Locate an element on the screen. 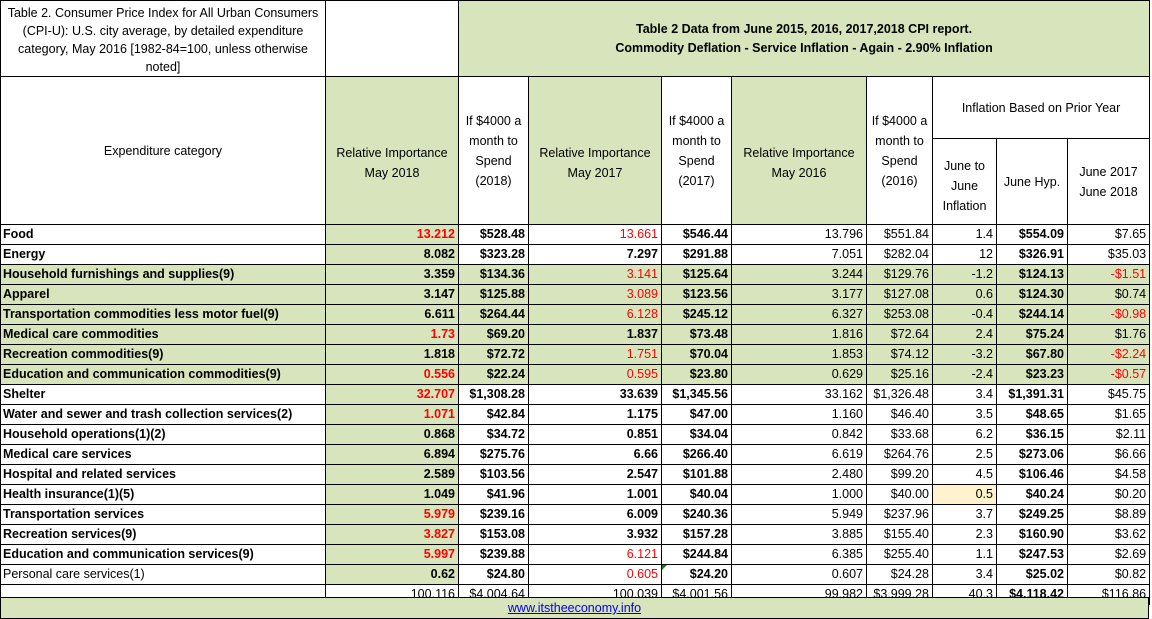 The height and width of the screenshot is (619, 1152). cell-diff: $1.65 is located at coordinates (1108, 414).